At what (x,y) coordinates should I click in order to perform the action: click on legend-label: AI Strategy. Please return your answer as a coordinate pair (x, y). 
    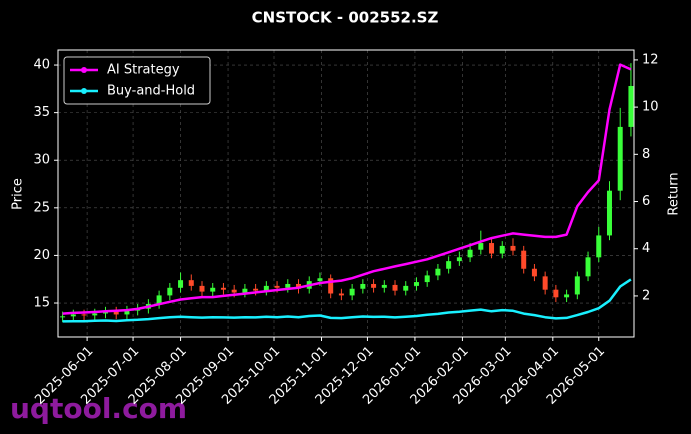
    Looking at the image, I should click on (143, 70).